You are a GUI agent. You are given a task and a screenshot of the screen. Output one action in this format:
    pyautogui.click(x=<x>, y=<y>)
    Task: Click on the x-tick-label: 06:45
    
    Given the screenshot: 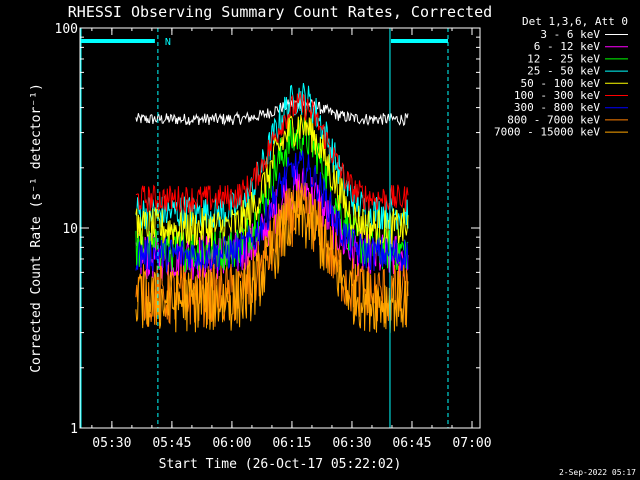 What is the action you would take?
    pyautogui.click(x=411, y=443)
    